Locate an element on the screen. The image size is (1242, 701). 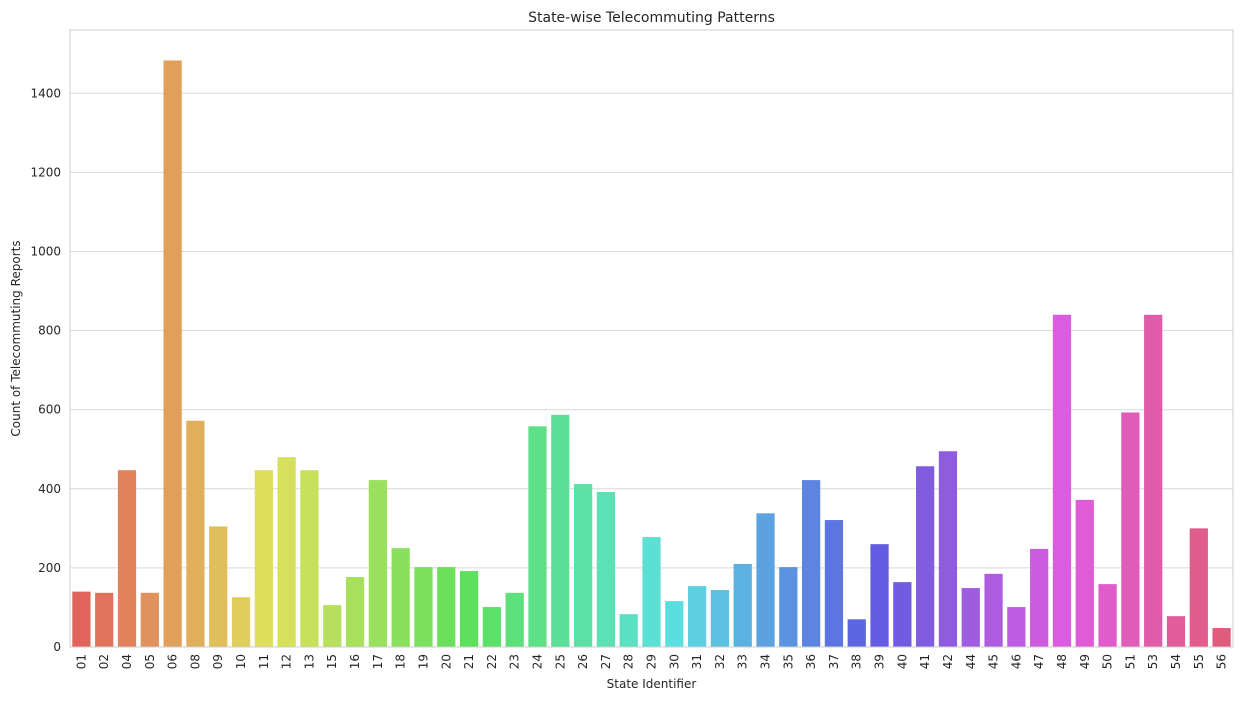
x-tick-label: 55 is located at coordinates (1199, 661).